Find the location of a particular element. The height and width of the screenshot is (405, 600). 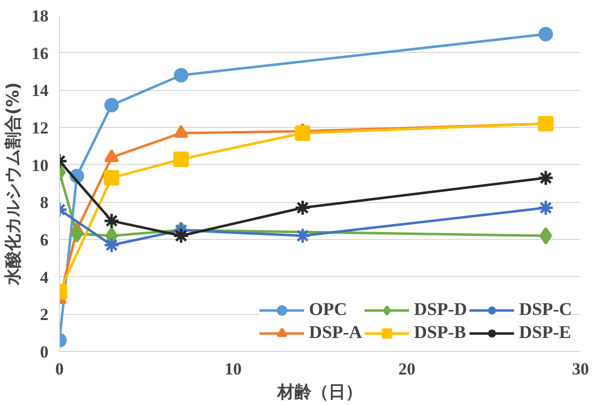

x-axis-title: 材齢（日） is located at coordinates (319, 392).